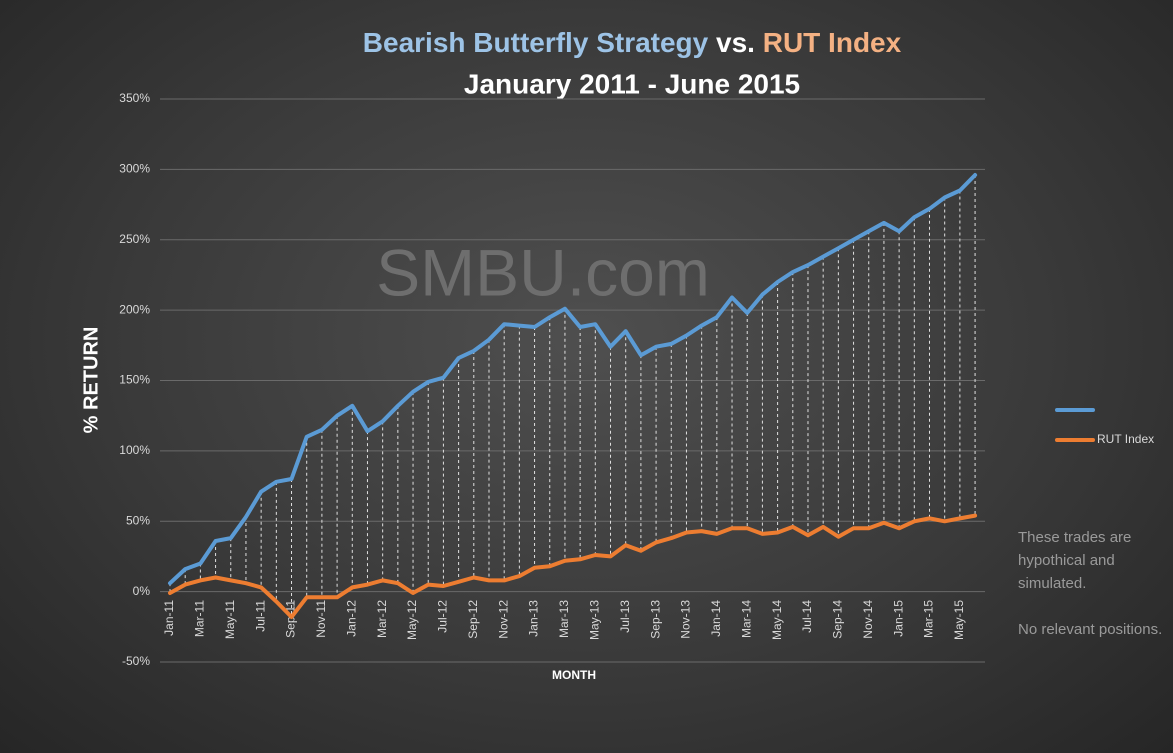 This screenshot has width=1173, height=753. What do you see at coordinates (169, 618) in the screenshot?
I see `x-tick-label: Jan-11` at bounding box center [169, 618].